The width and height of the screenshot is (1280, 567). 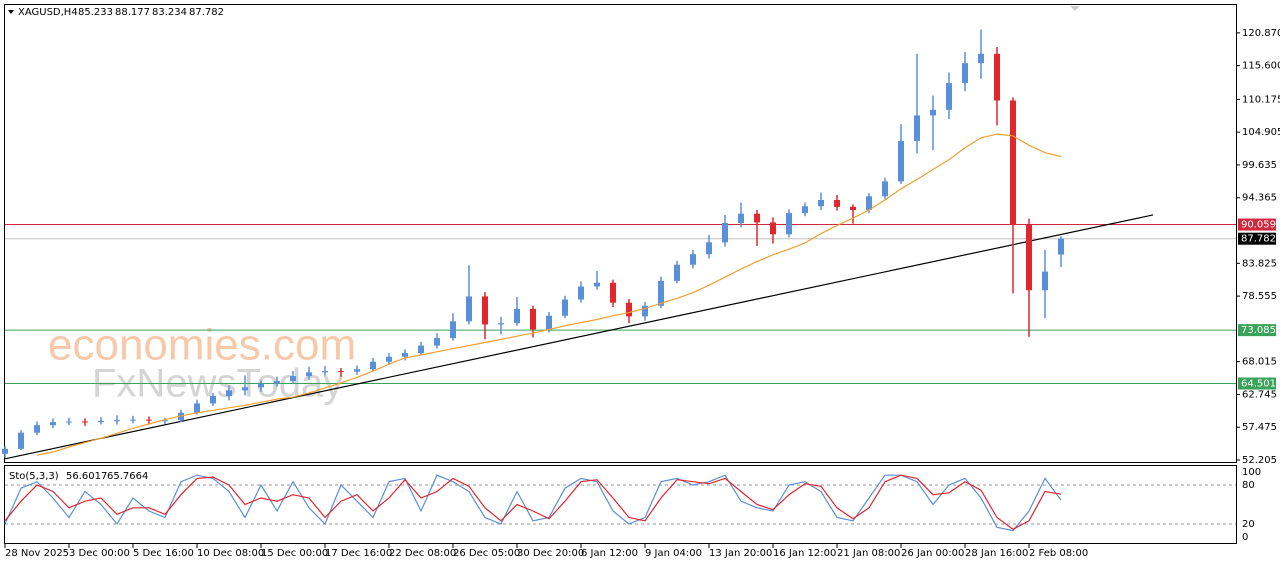 What do you see at coordinates (1259, 198) in the screenshot?
I see `y-tick-label: 94.365` at bounding box center [1259, 198].